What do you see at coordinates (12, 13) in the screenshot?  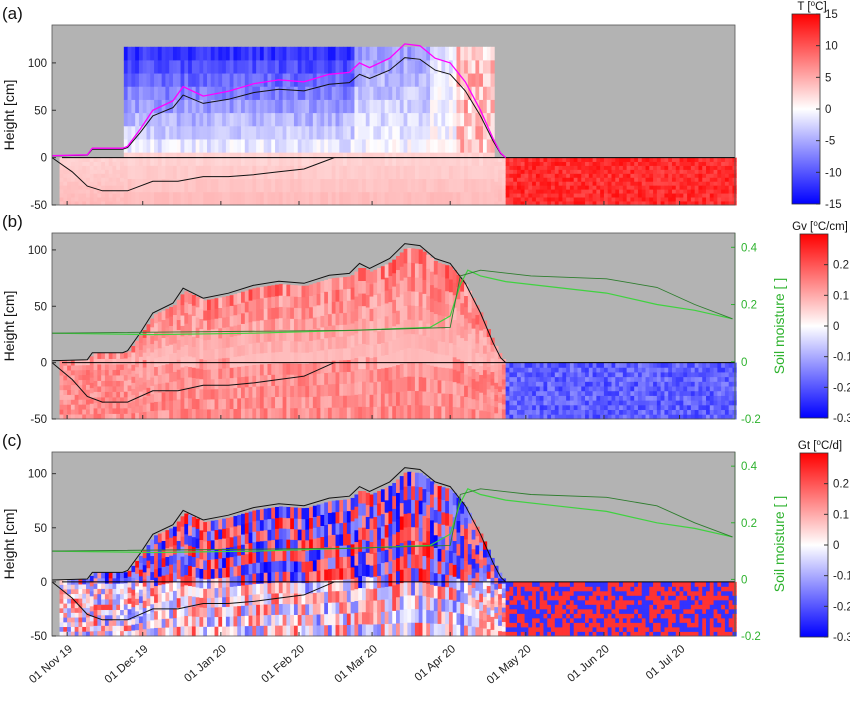 I see `panel-label: (a)` at bounding box center [12, 13].